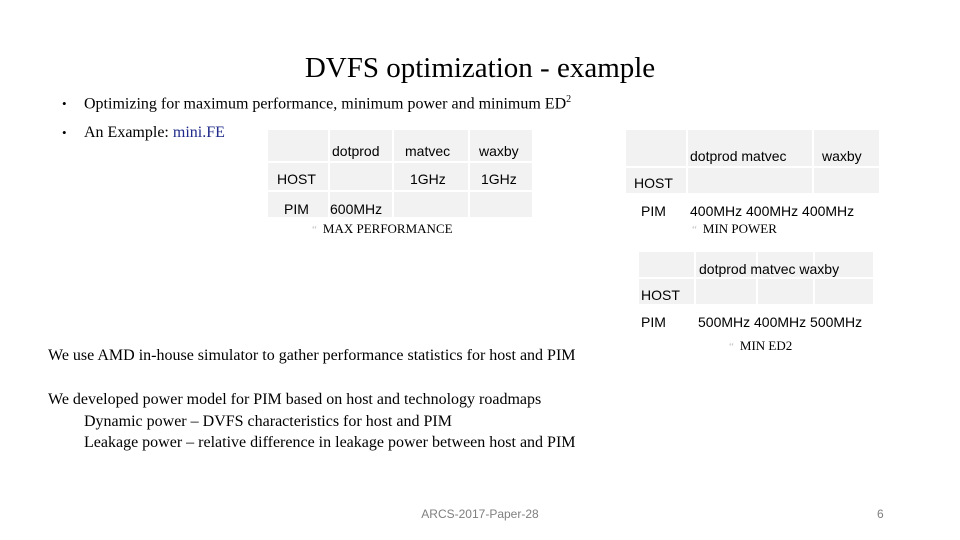 Image resolution: width=960 pixels, height=540 pixels. What do you see at coordinates (880, 514) in the screenshot?
I see `page-number: 6` at bounding box center [880, 514].